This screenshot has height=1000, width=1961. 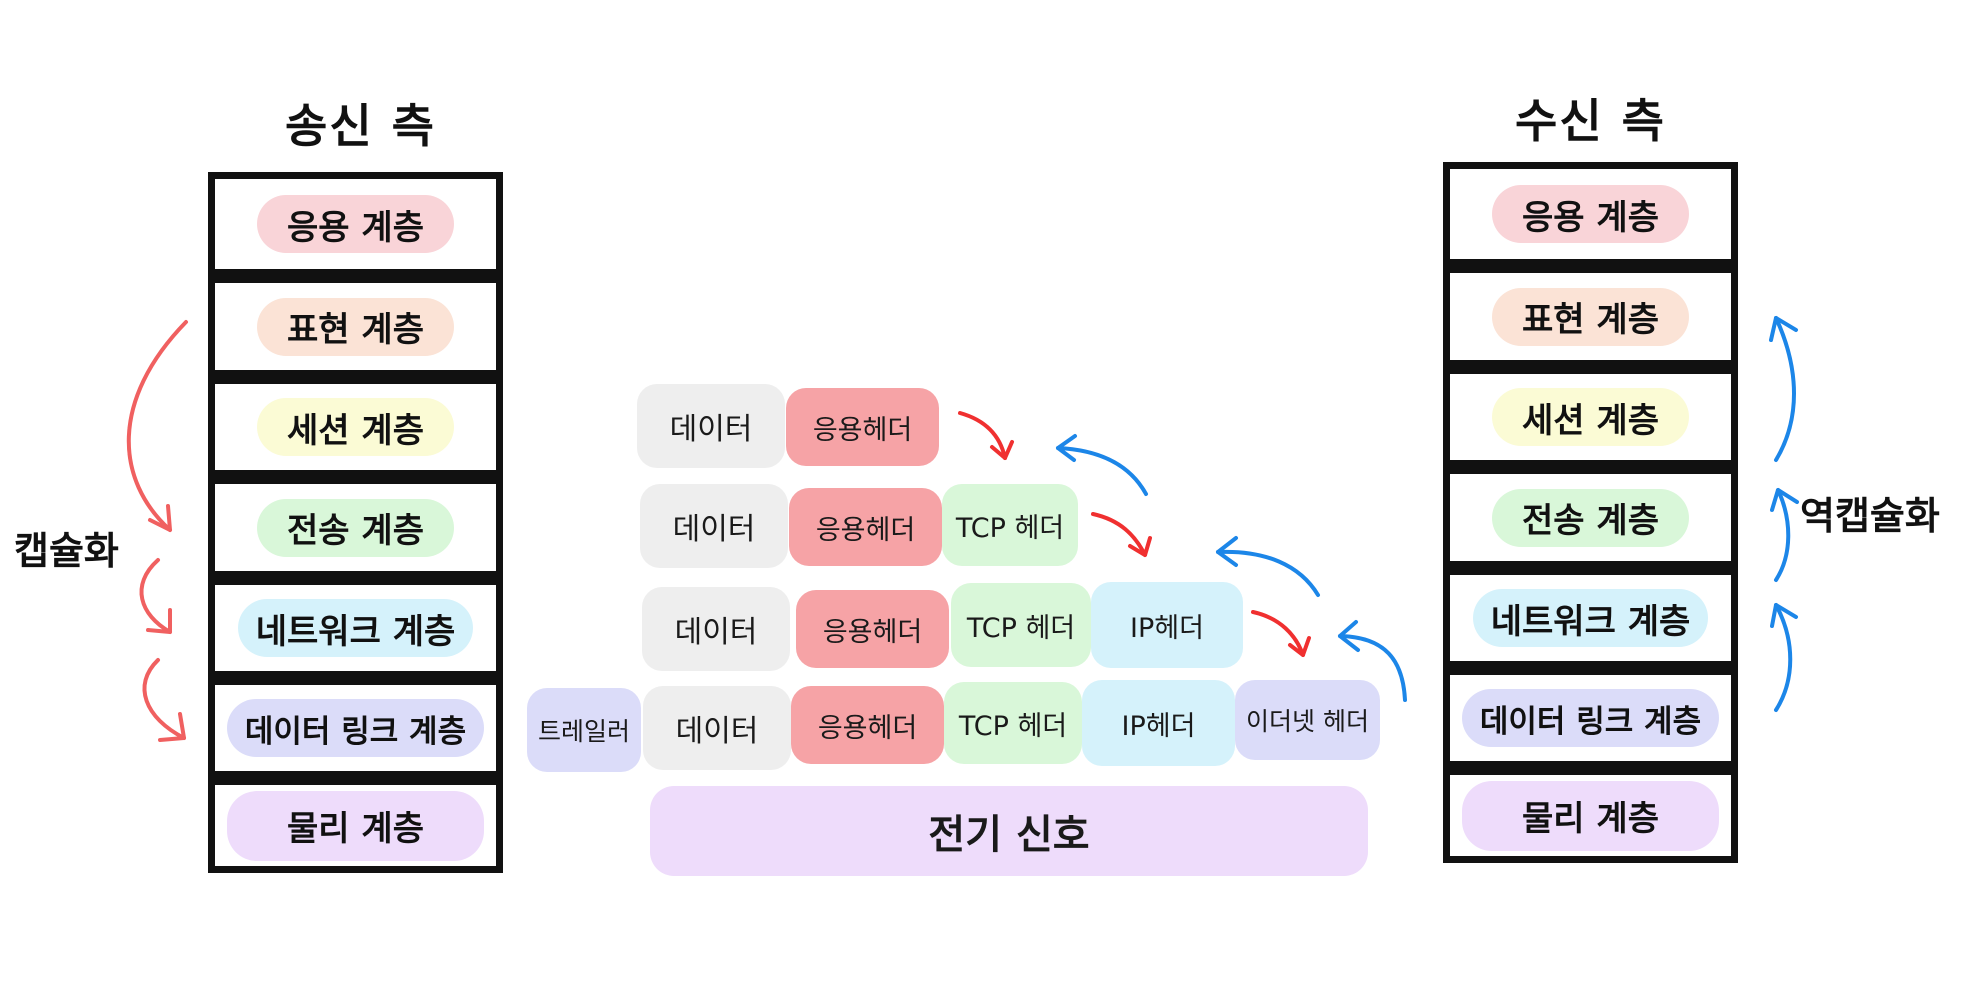 I want to click on sender-physical-layer: 물리 계층, so click(x=355, y=825).